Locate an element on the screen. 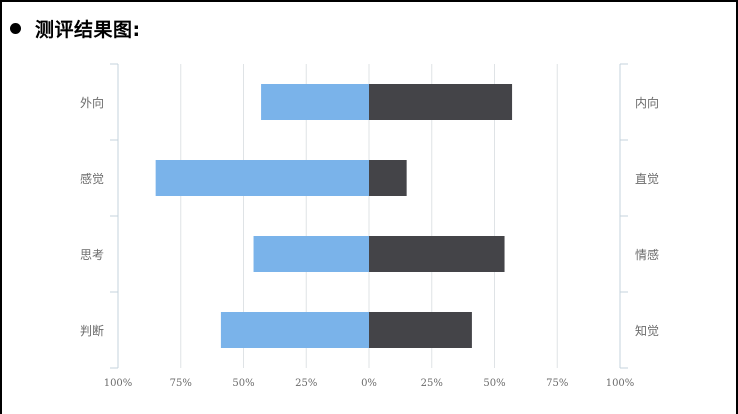 The width and height of the screenshot is (738, 414). category-label-right: 直觉 is located at coordinates (647, 179).